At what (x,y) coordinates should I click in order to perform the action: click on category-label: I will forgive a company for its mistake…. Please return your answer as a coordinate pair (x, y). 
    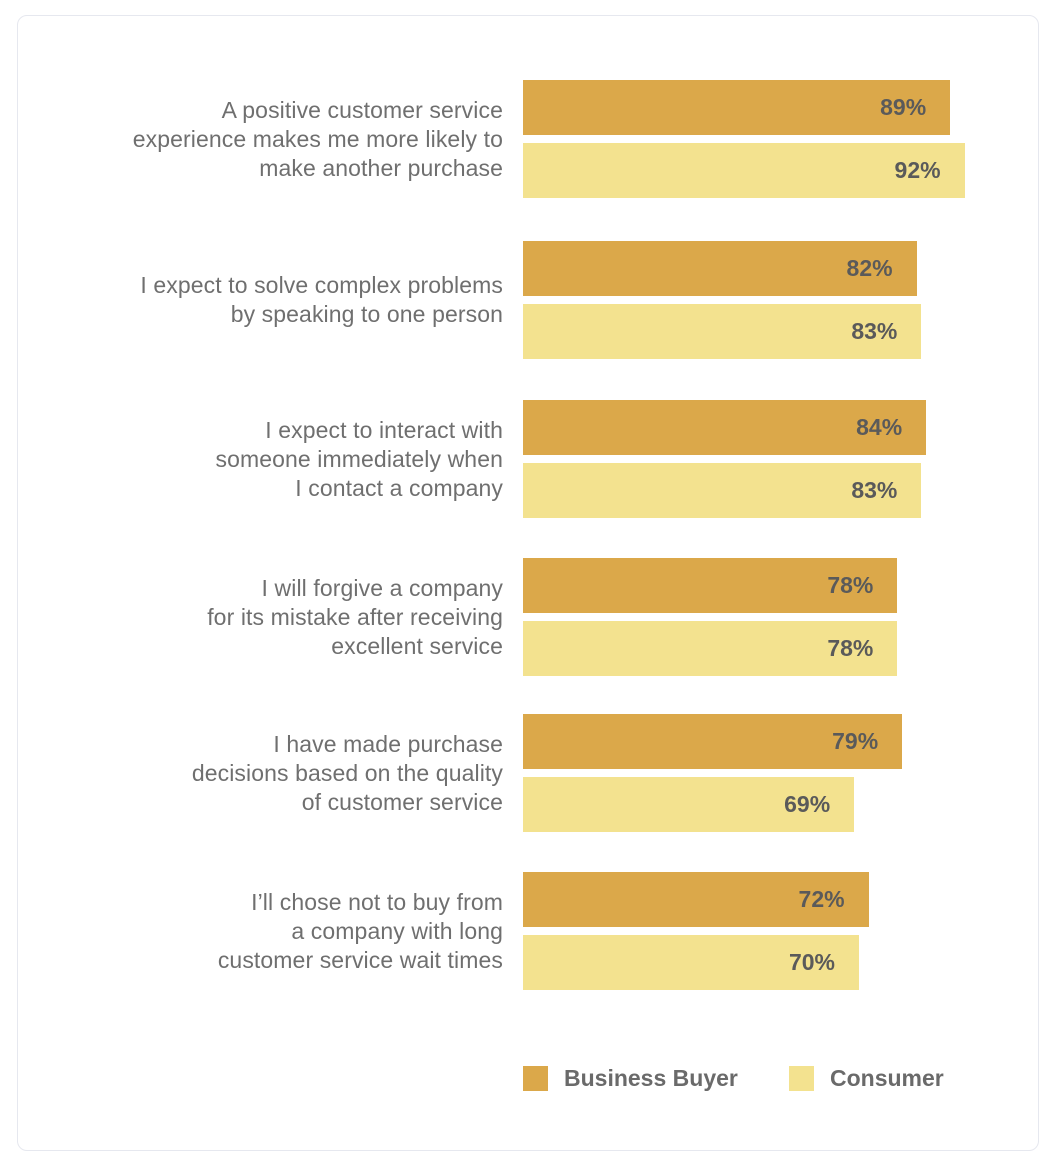
    Looking at the image, I should click on (355, 616).